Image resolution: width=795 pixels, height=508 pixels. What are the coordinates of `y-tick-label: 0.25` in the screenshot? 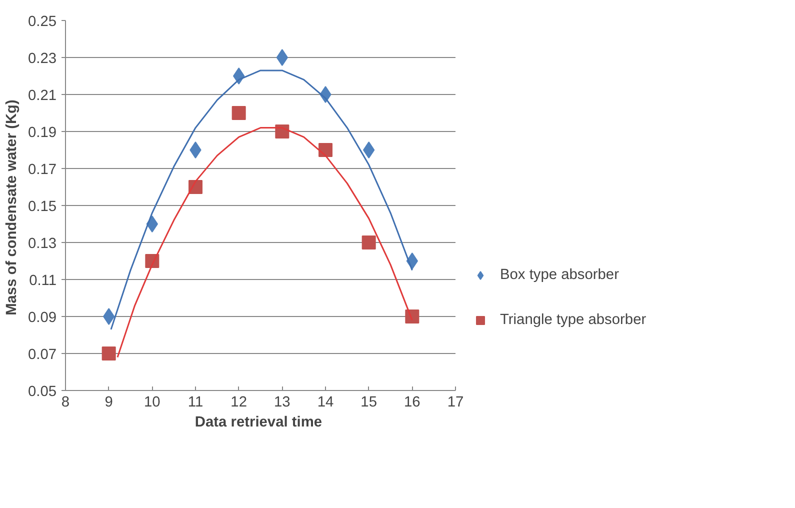 It's located at (42, 22).